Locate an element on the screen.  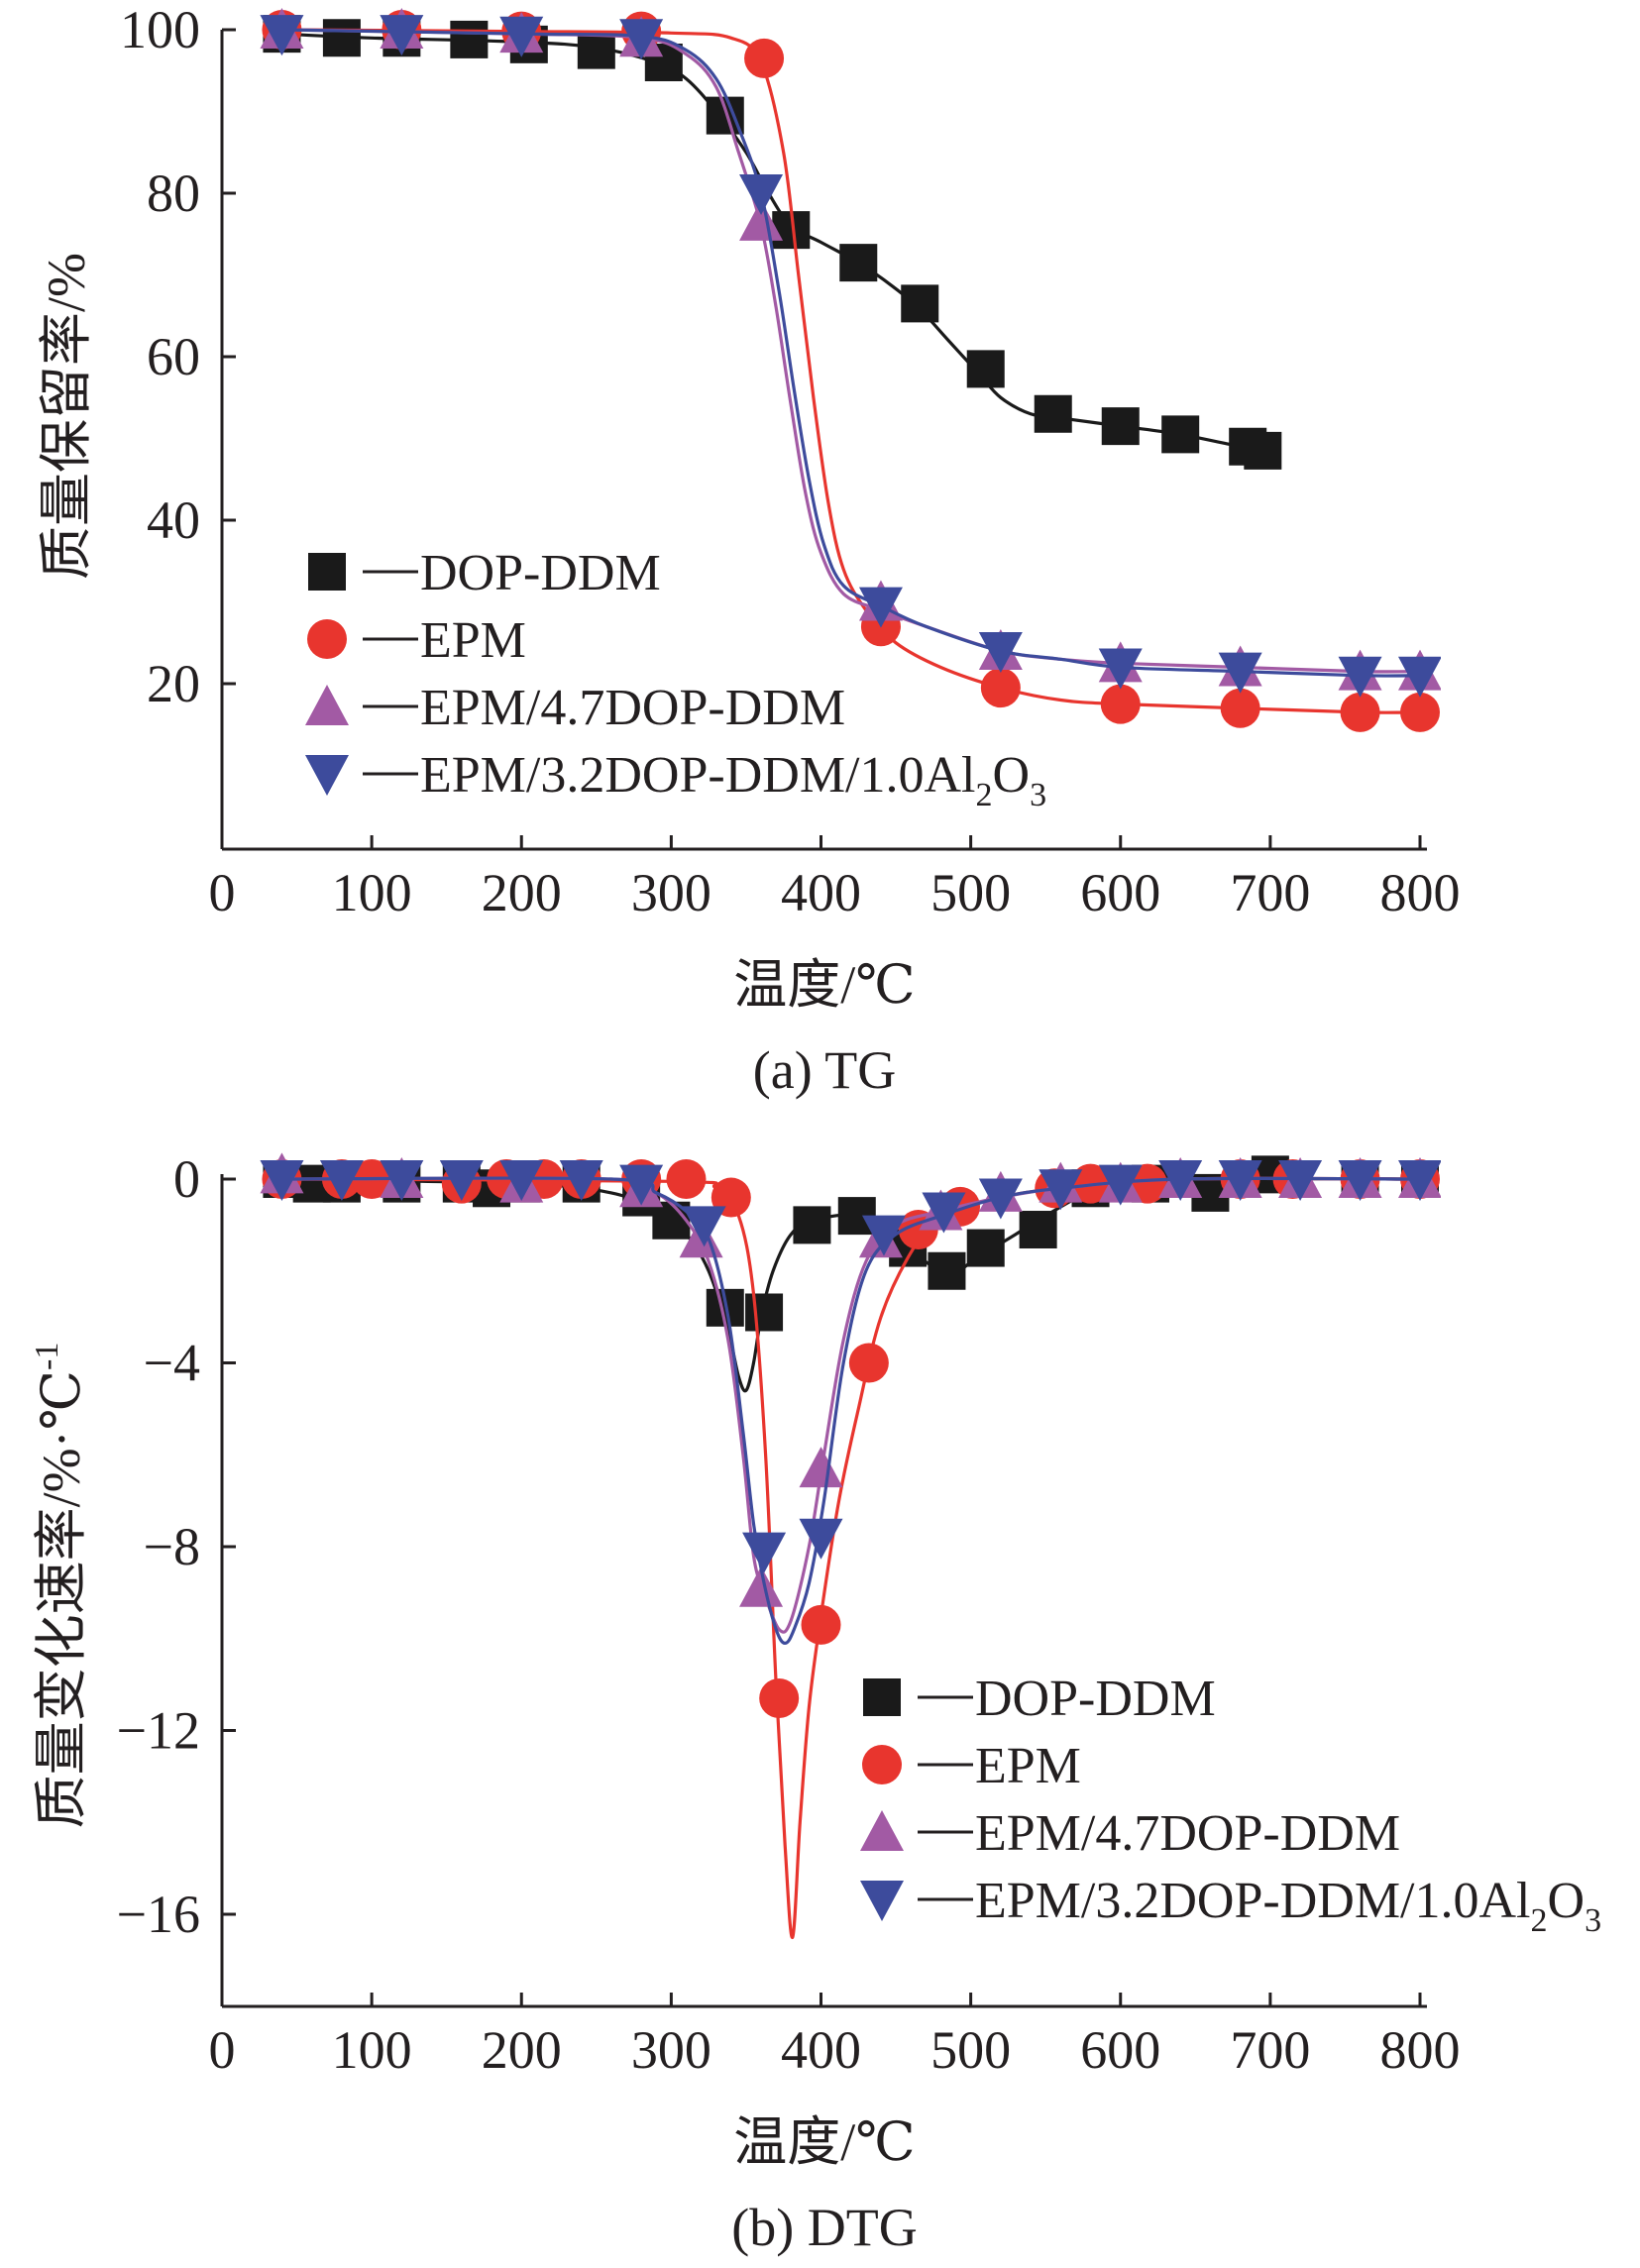
dtg-legend-item: EPM/4.7DOP-DDM is located at coordinates (1130, 1834).